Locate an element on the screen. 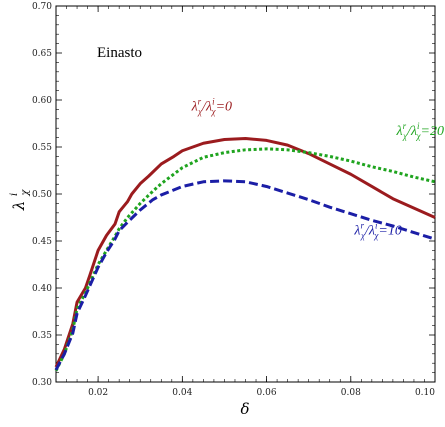 Image resolution: width=445 pixels, height=427 pixels. x-tick-label: 0.06 is located at coordinates (267, 393).